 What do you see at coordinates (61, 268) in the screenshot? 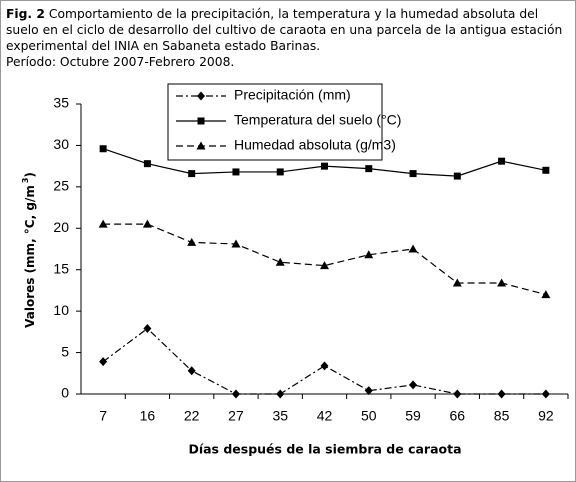
I see `y-tick-label: 15` at bounding box center [61, 268].